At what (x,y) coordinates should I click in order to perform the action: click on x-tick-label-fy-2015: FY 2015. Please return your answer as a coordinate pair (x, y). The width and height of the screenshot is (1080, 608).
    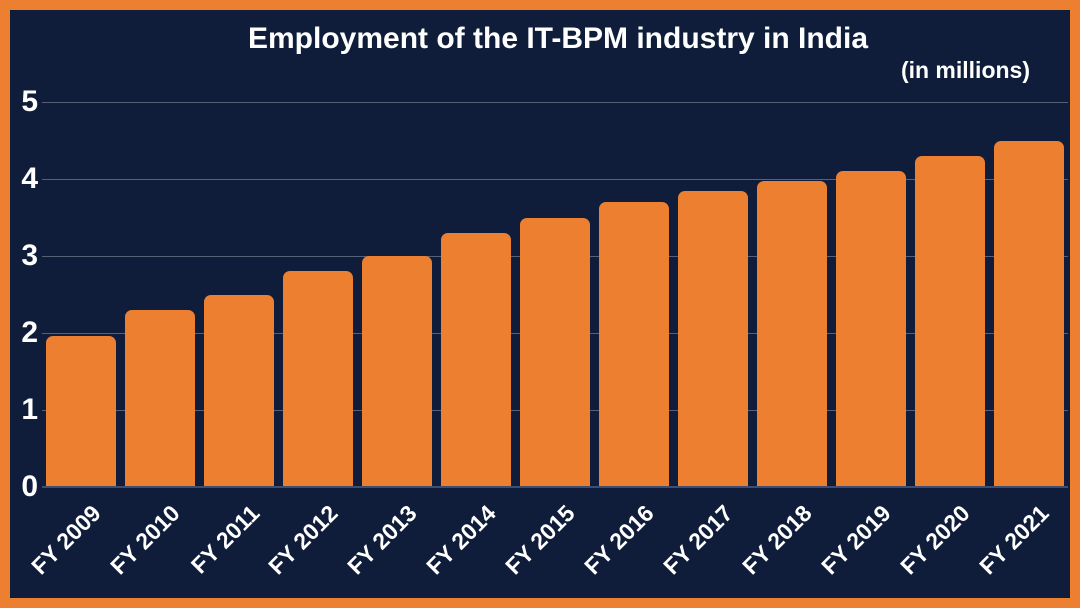
    Looking at the image, I should click on (540, 539).